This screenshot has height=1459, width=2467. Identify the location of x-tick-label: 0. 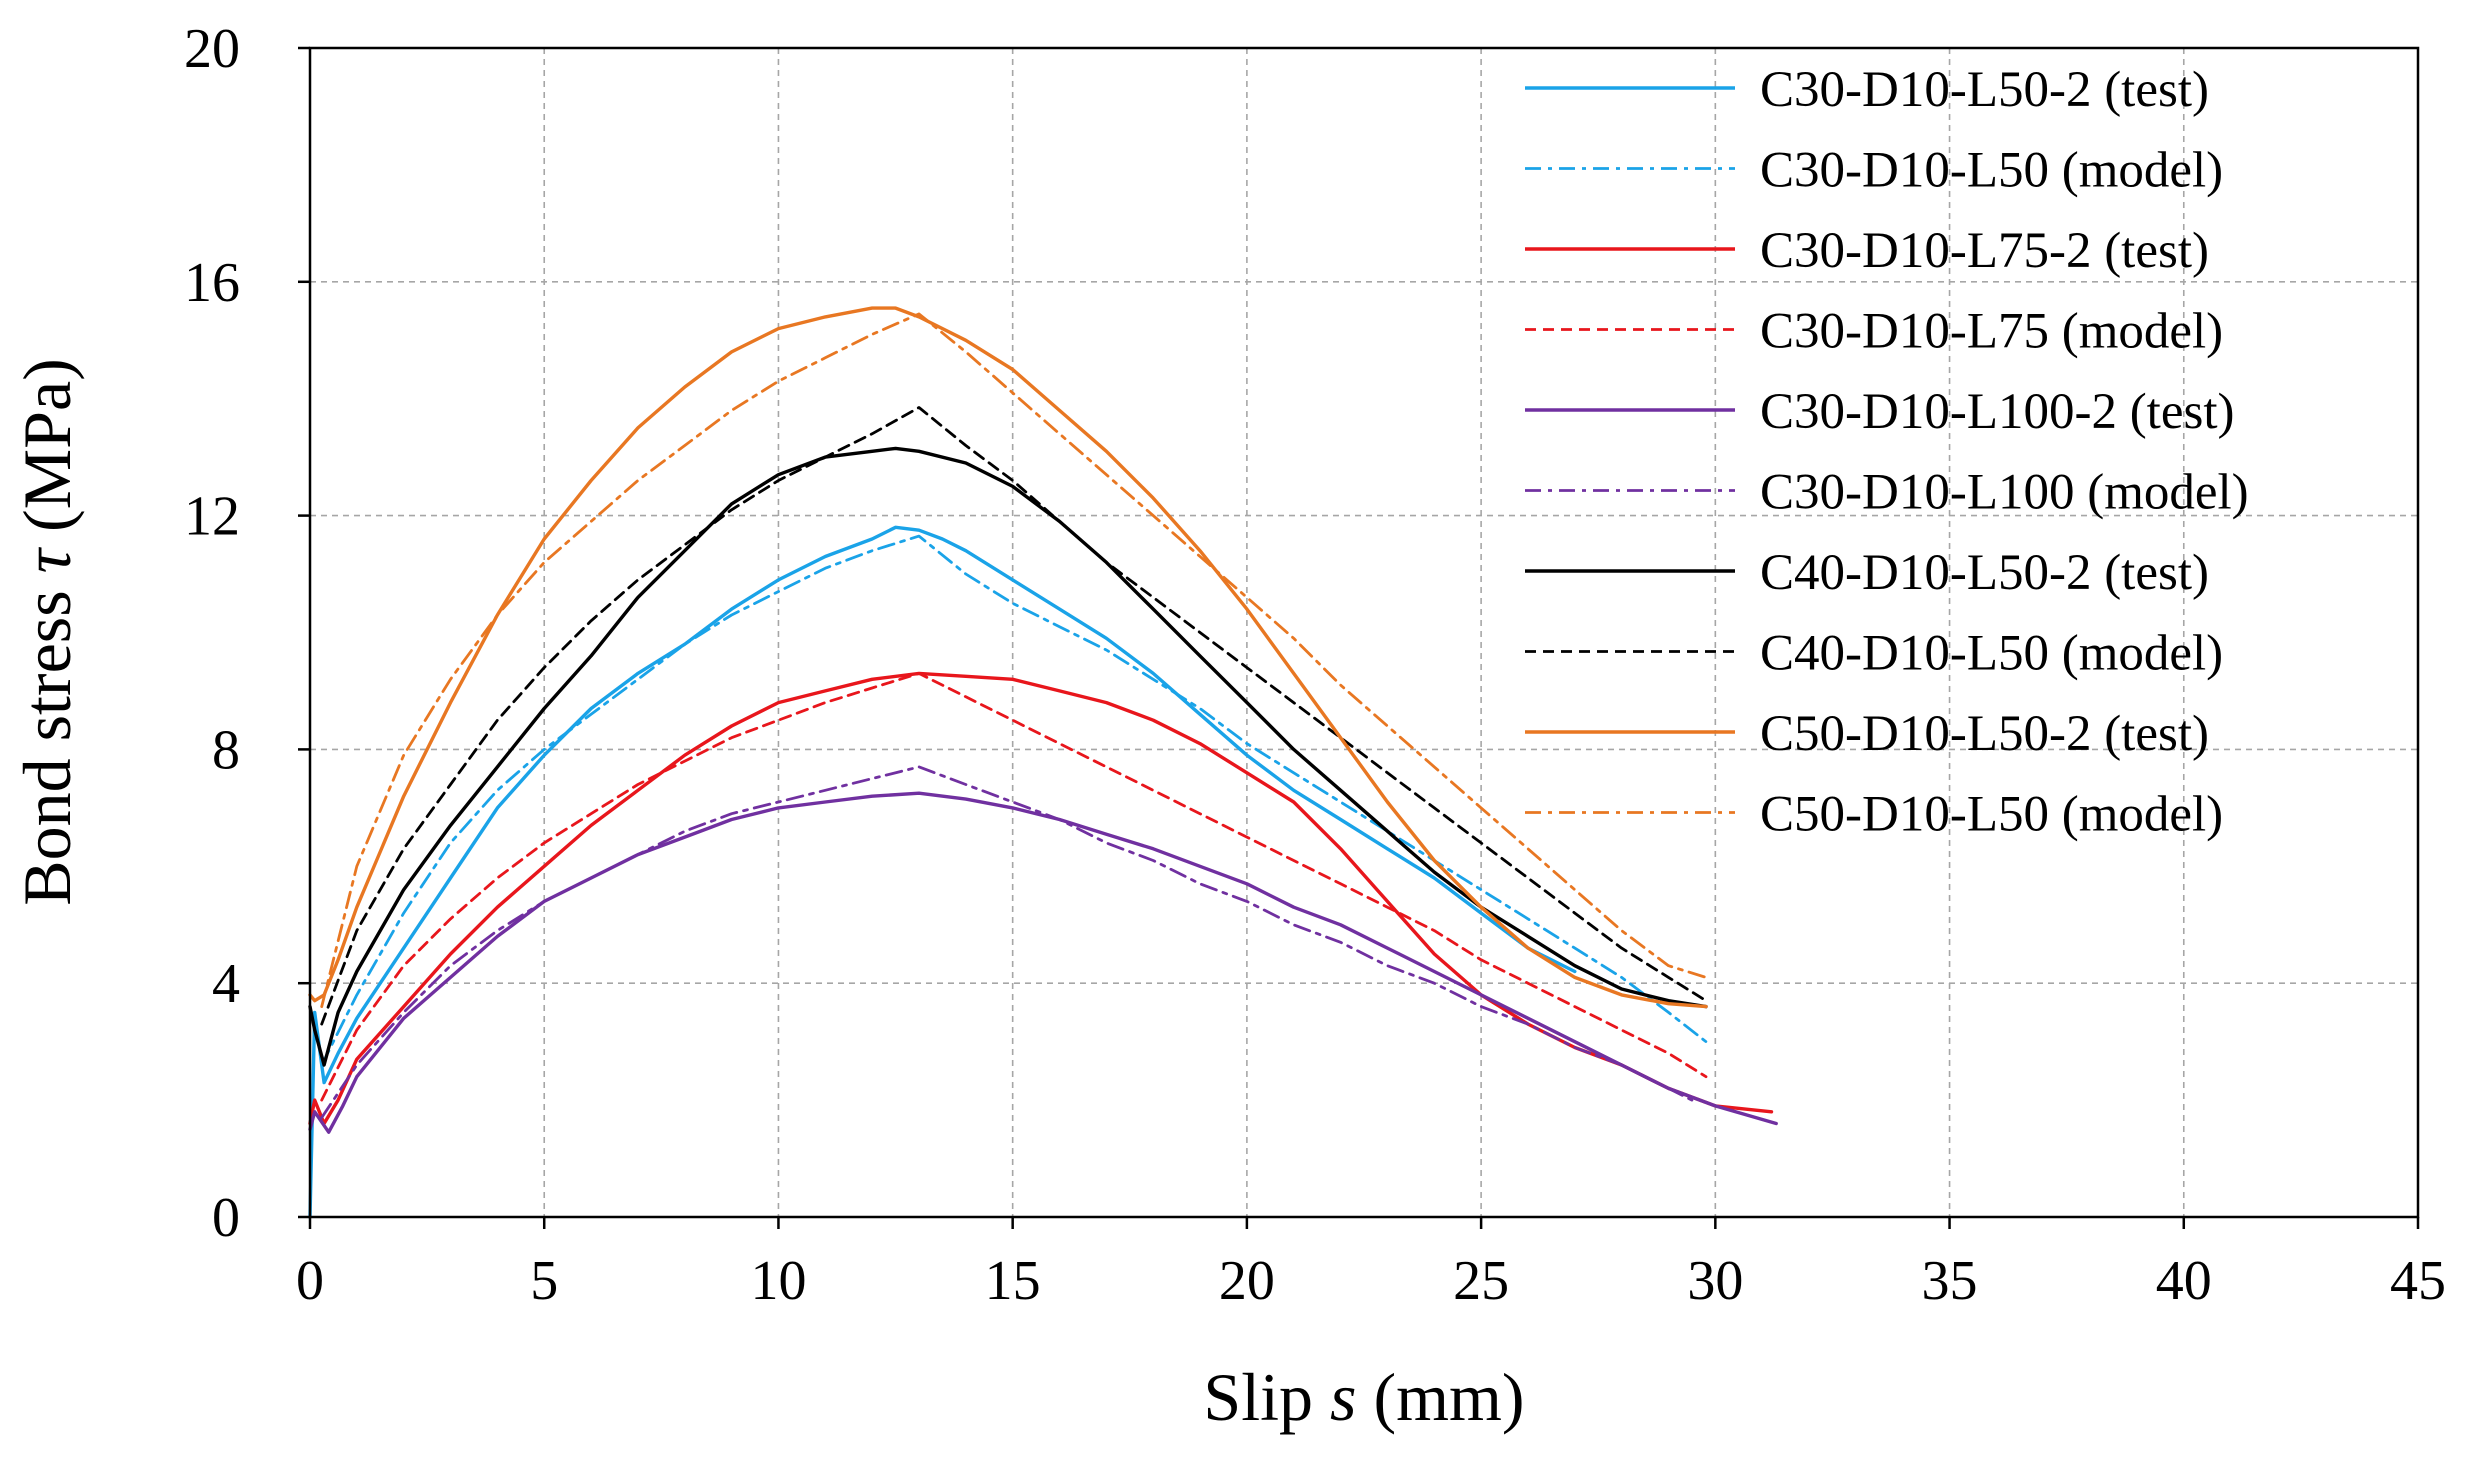
(310, 1281).